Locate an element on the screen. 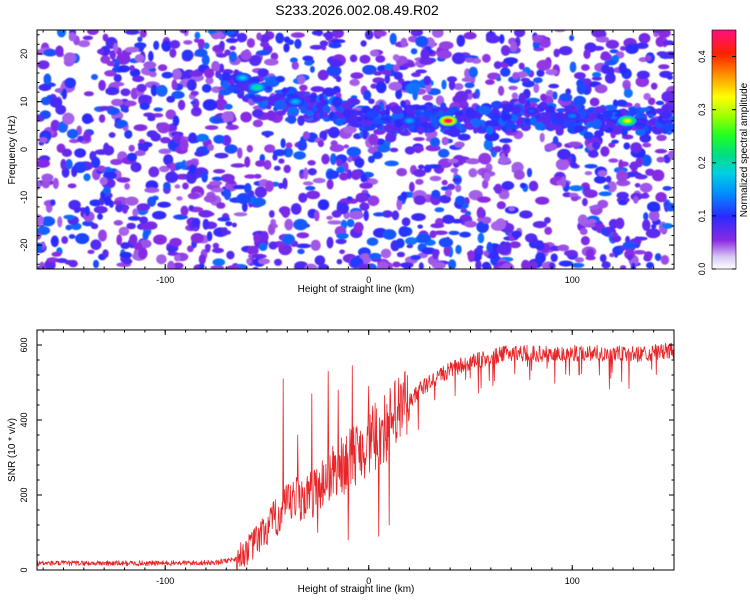 This screenshot has height=600, width=750. heatmap-peak is located at coordinates (242, 78).